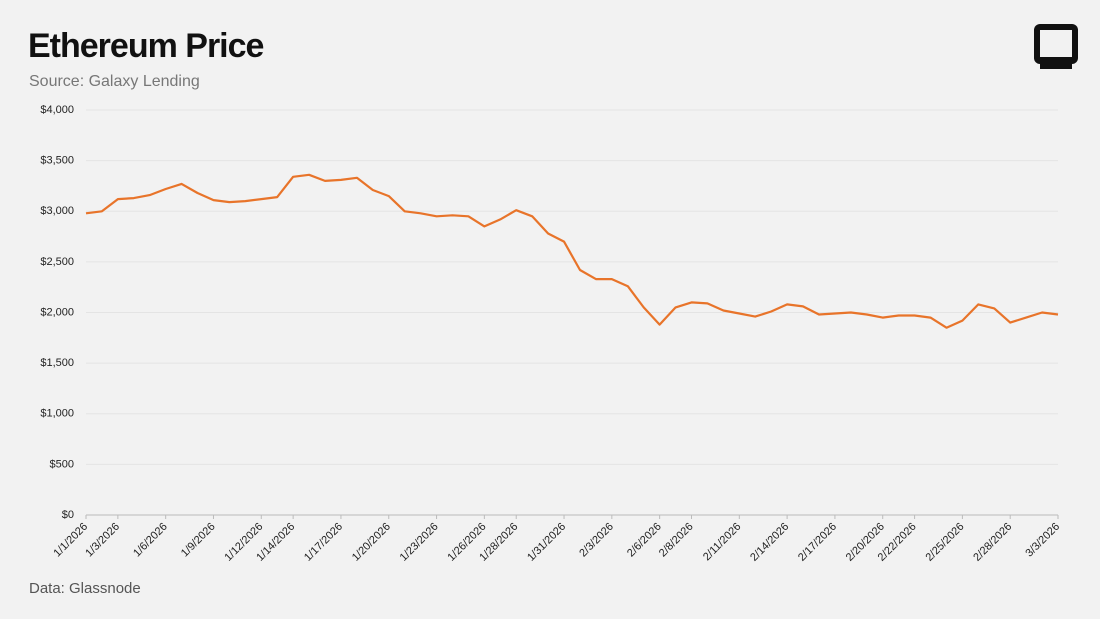 This screenshot has height=619, width=1100. What do you see at coordinates (57, 110) in the screenshot?
I see `y-tick-label: $4,000` at bounding box center [57, 110].